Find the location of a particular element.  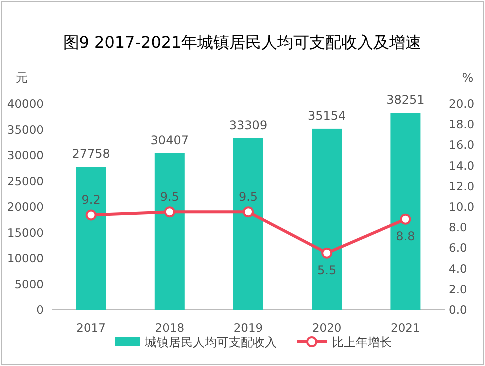

y-axis-title: 元 is located at coordinates (22, 78).